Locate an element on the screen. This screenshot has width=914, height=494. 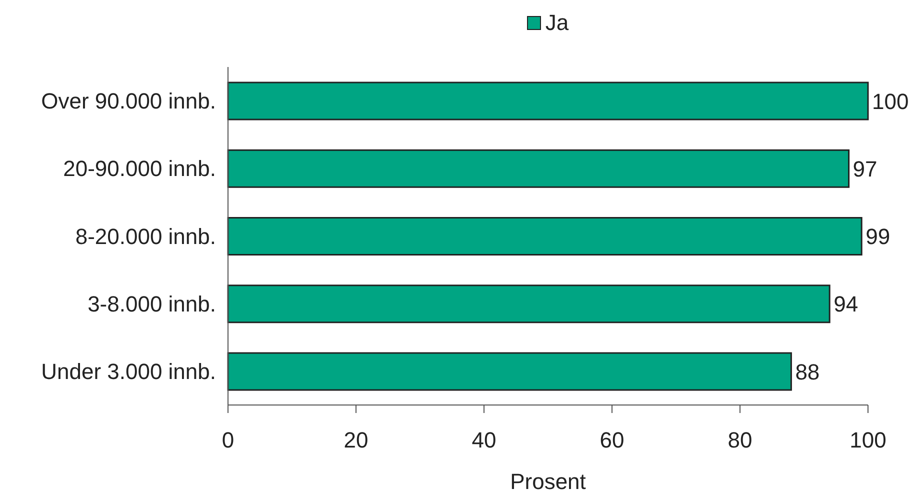
x-axis-title: Prosent is located at coordinates (548, 481).